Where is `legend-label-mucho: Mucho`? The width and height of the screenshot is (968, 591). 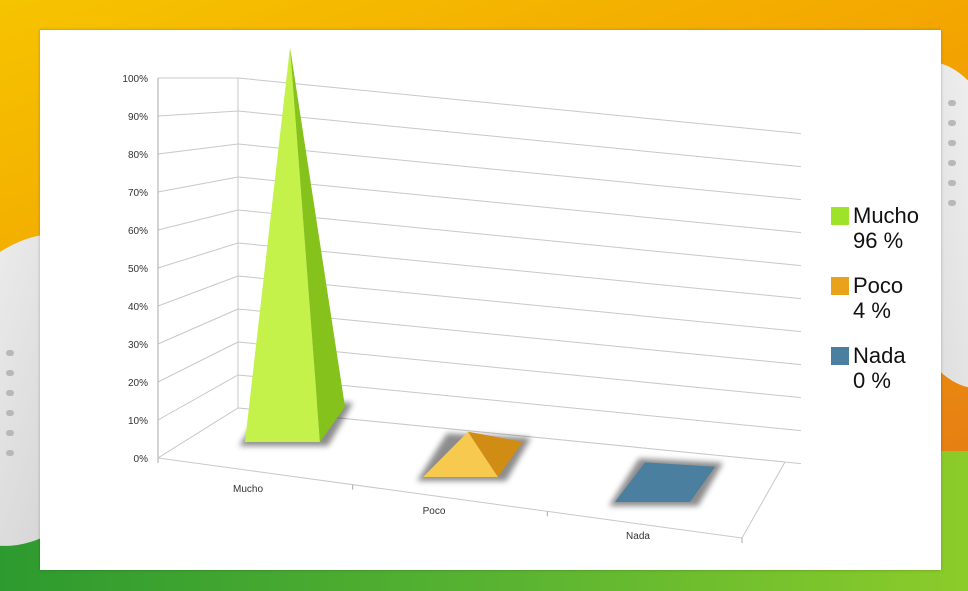 legend-label-mucho: Mucho is located at coordinates (886, 215).